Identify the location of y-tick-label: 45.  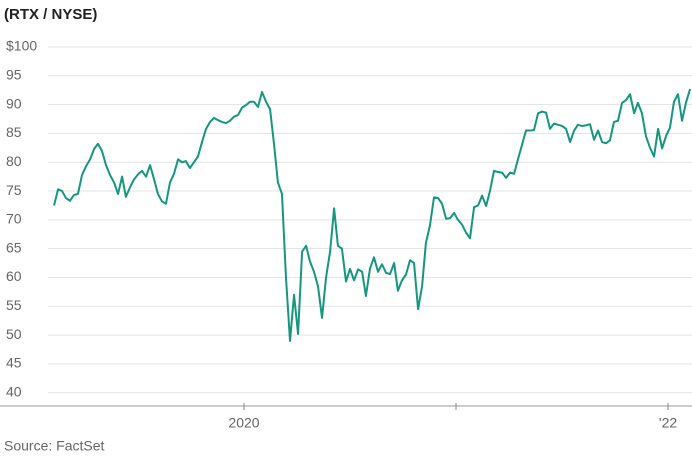
(14, 363).